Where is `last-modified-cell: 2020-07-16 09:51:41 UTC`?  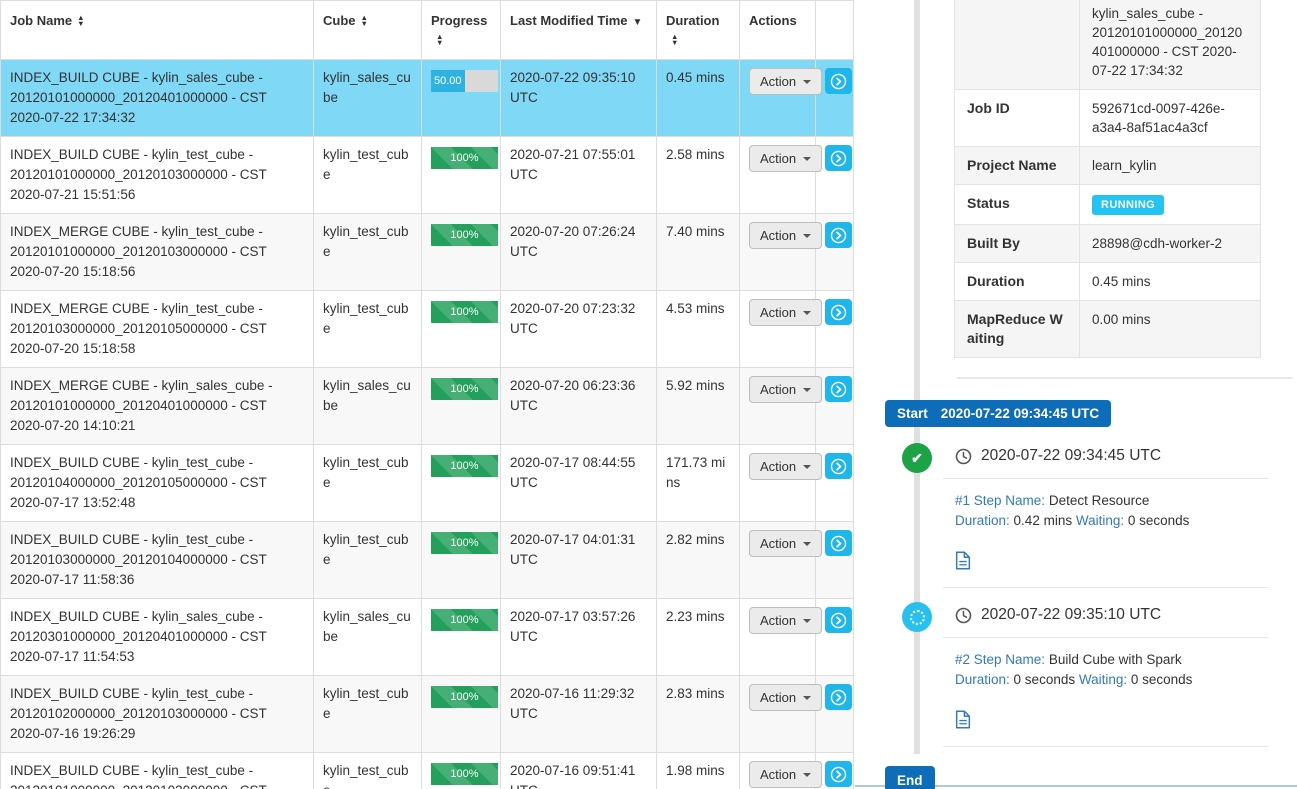
last-modified-cell: 2020-07-16 09:51:41 UTC is located at coordinates (578, 770).